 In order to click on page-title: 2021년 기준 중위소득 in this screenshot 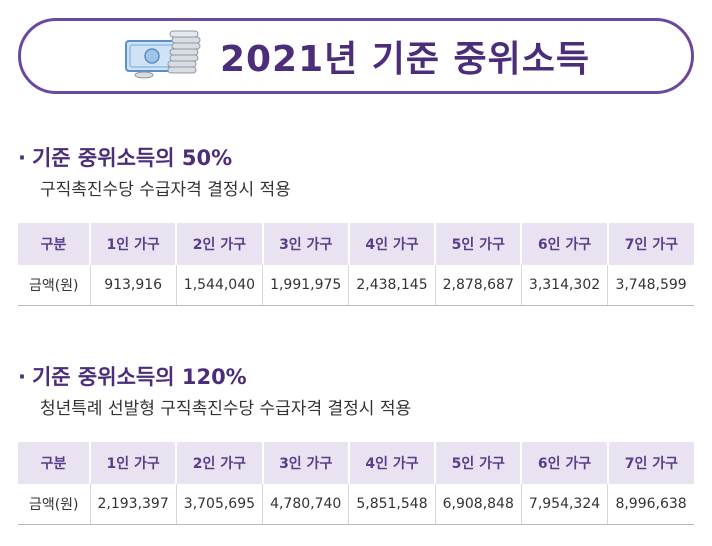, I will do `click(405, 59)`.